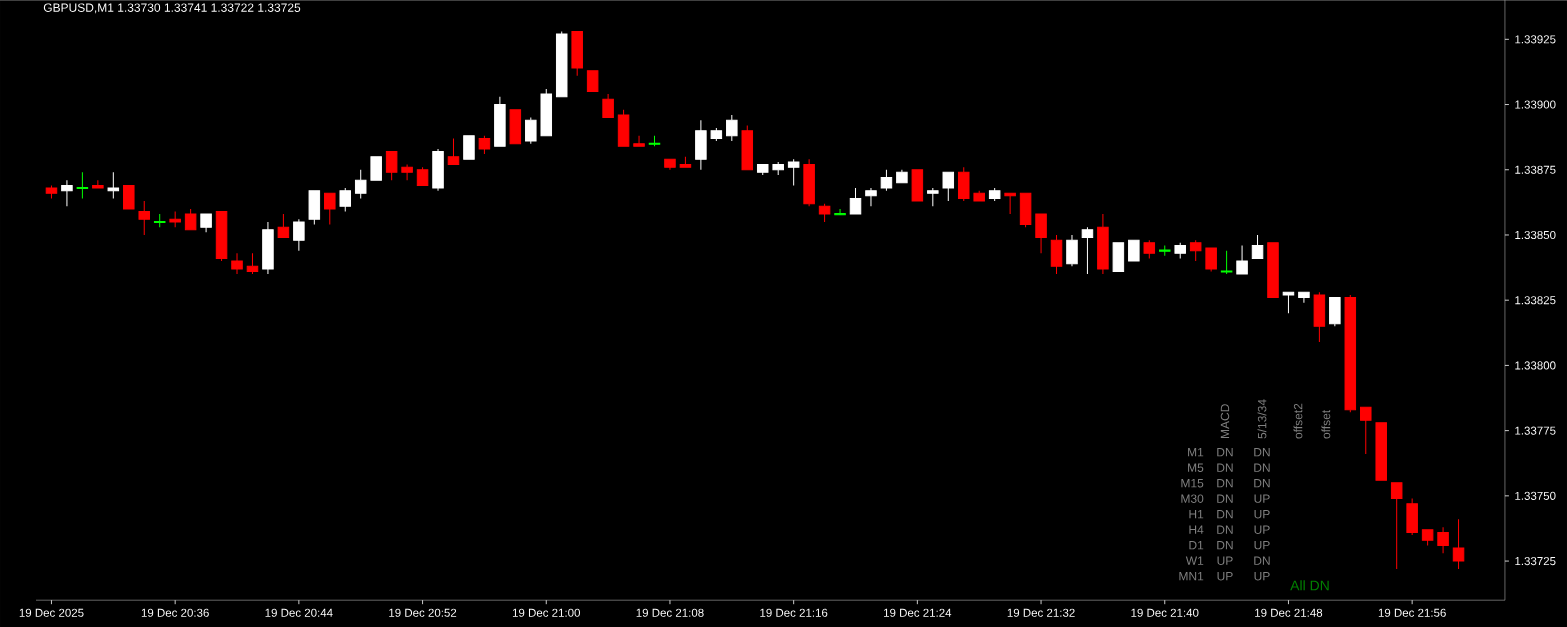  Describe the element at coordinates (423, 612) in the screenshot. I see `x-tick-label: 19 Dec 20:52` at that location.